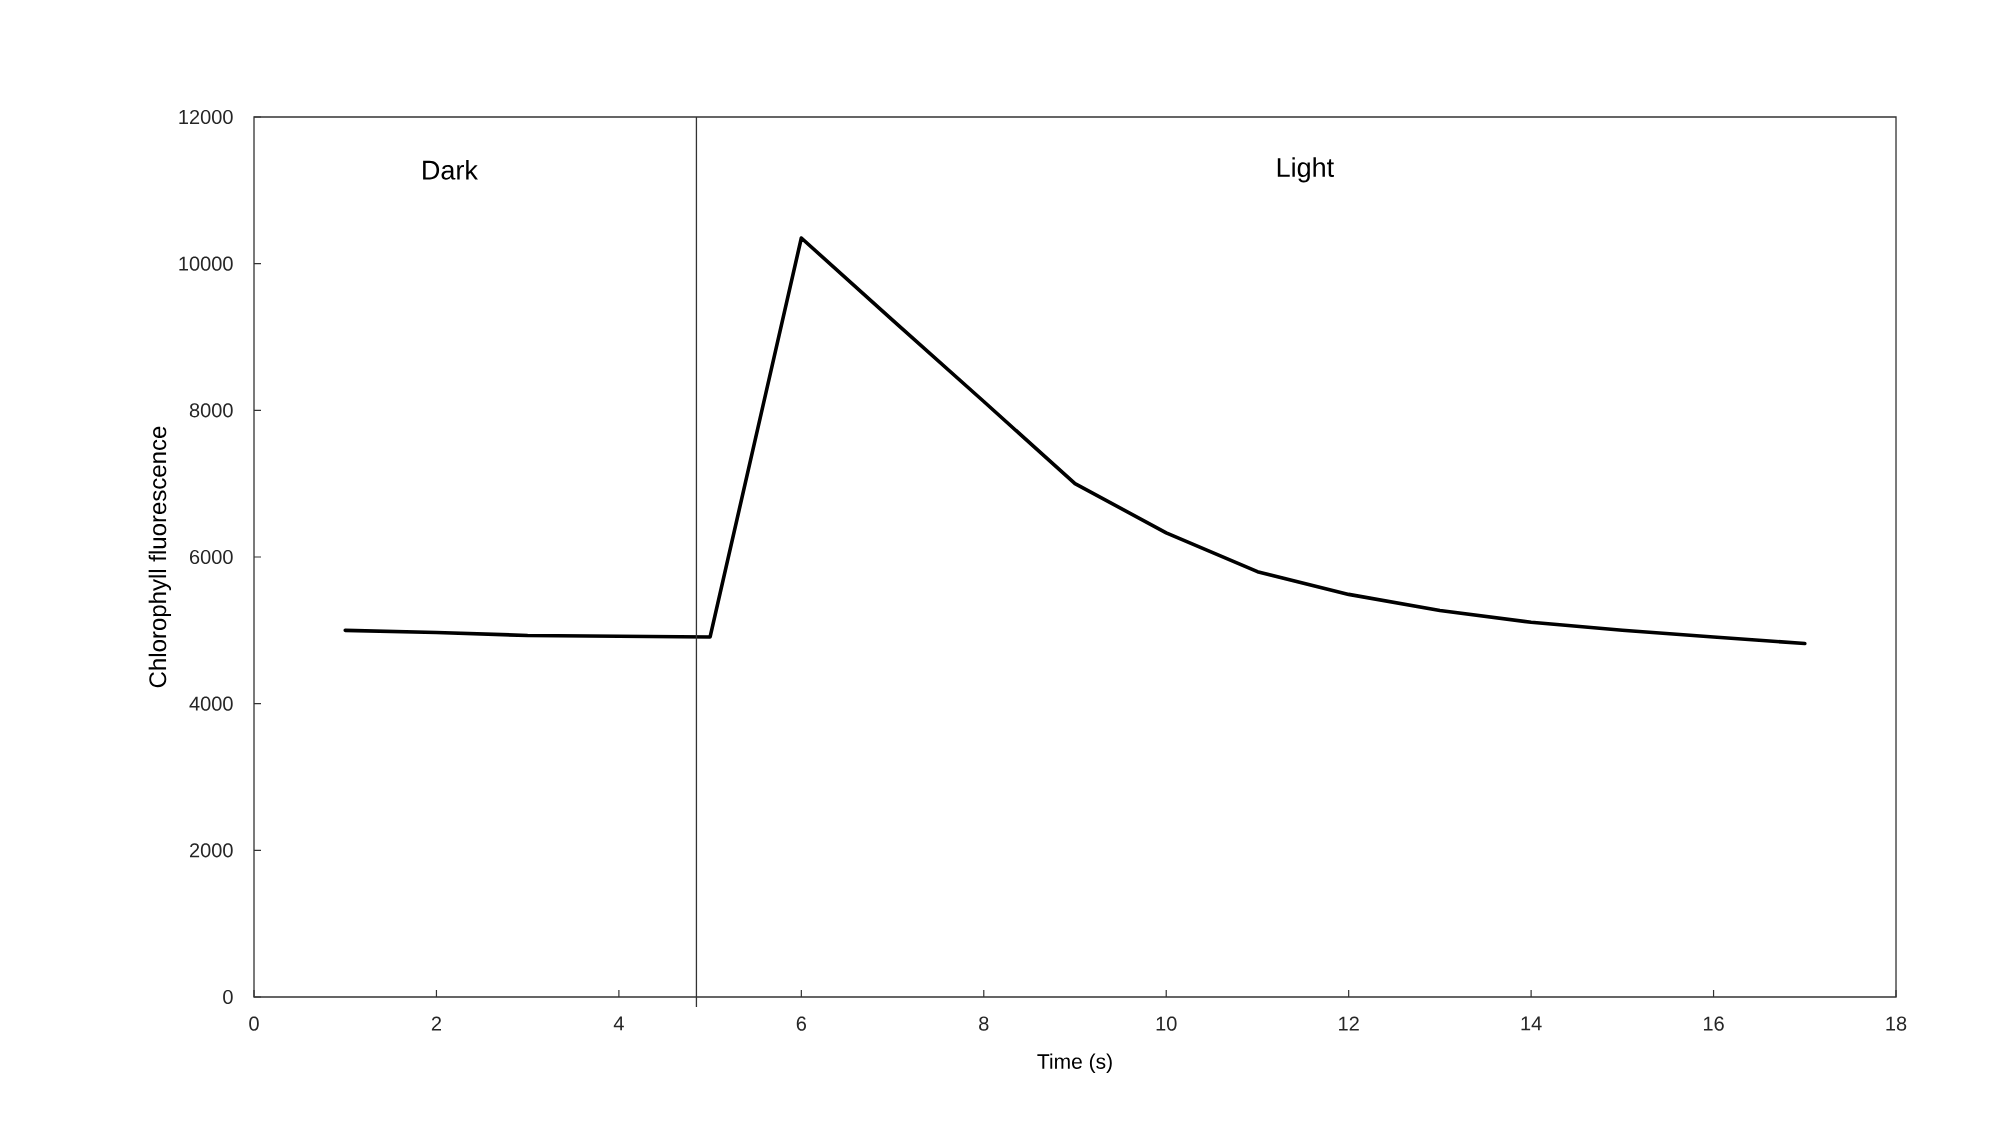  What do you see at coordinates (1713, 1023) in the screenshot?
I see `x-tick-label: 16` at bounding box center [1713, 1023].